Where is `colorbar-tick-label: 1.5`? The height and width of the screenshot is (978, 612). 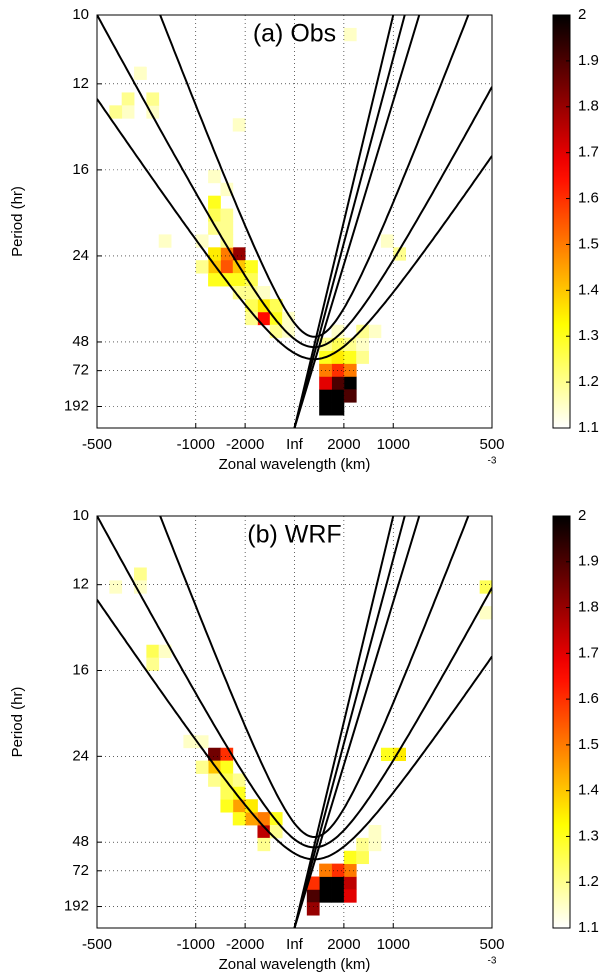
colorbar-tick-label: 1.5 is located at coordinates (588, 744).